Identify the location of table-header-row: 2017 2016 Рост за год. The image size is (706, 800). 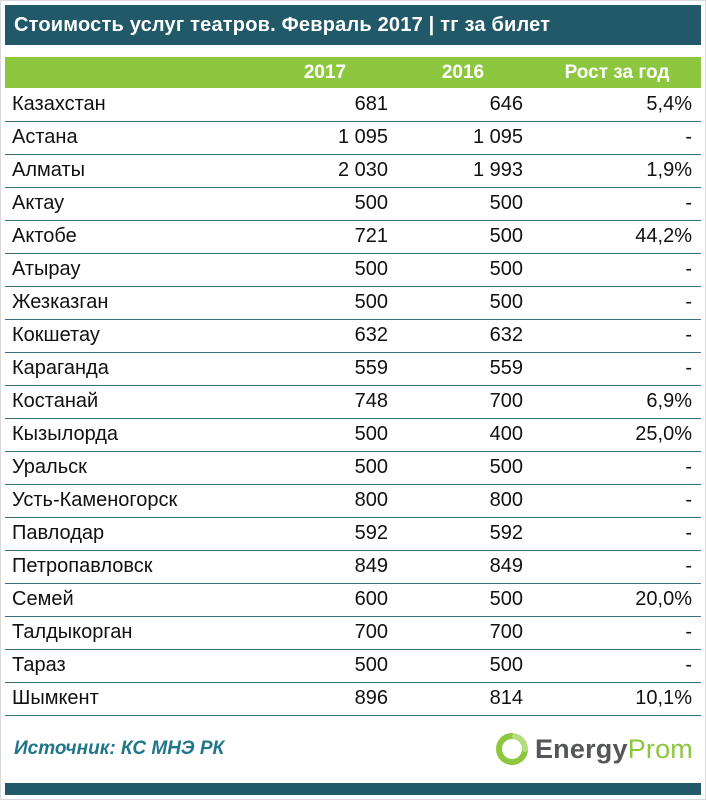
(353, 72).